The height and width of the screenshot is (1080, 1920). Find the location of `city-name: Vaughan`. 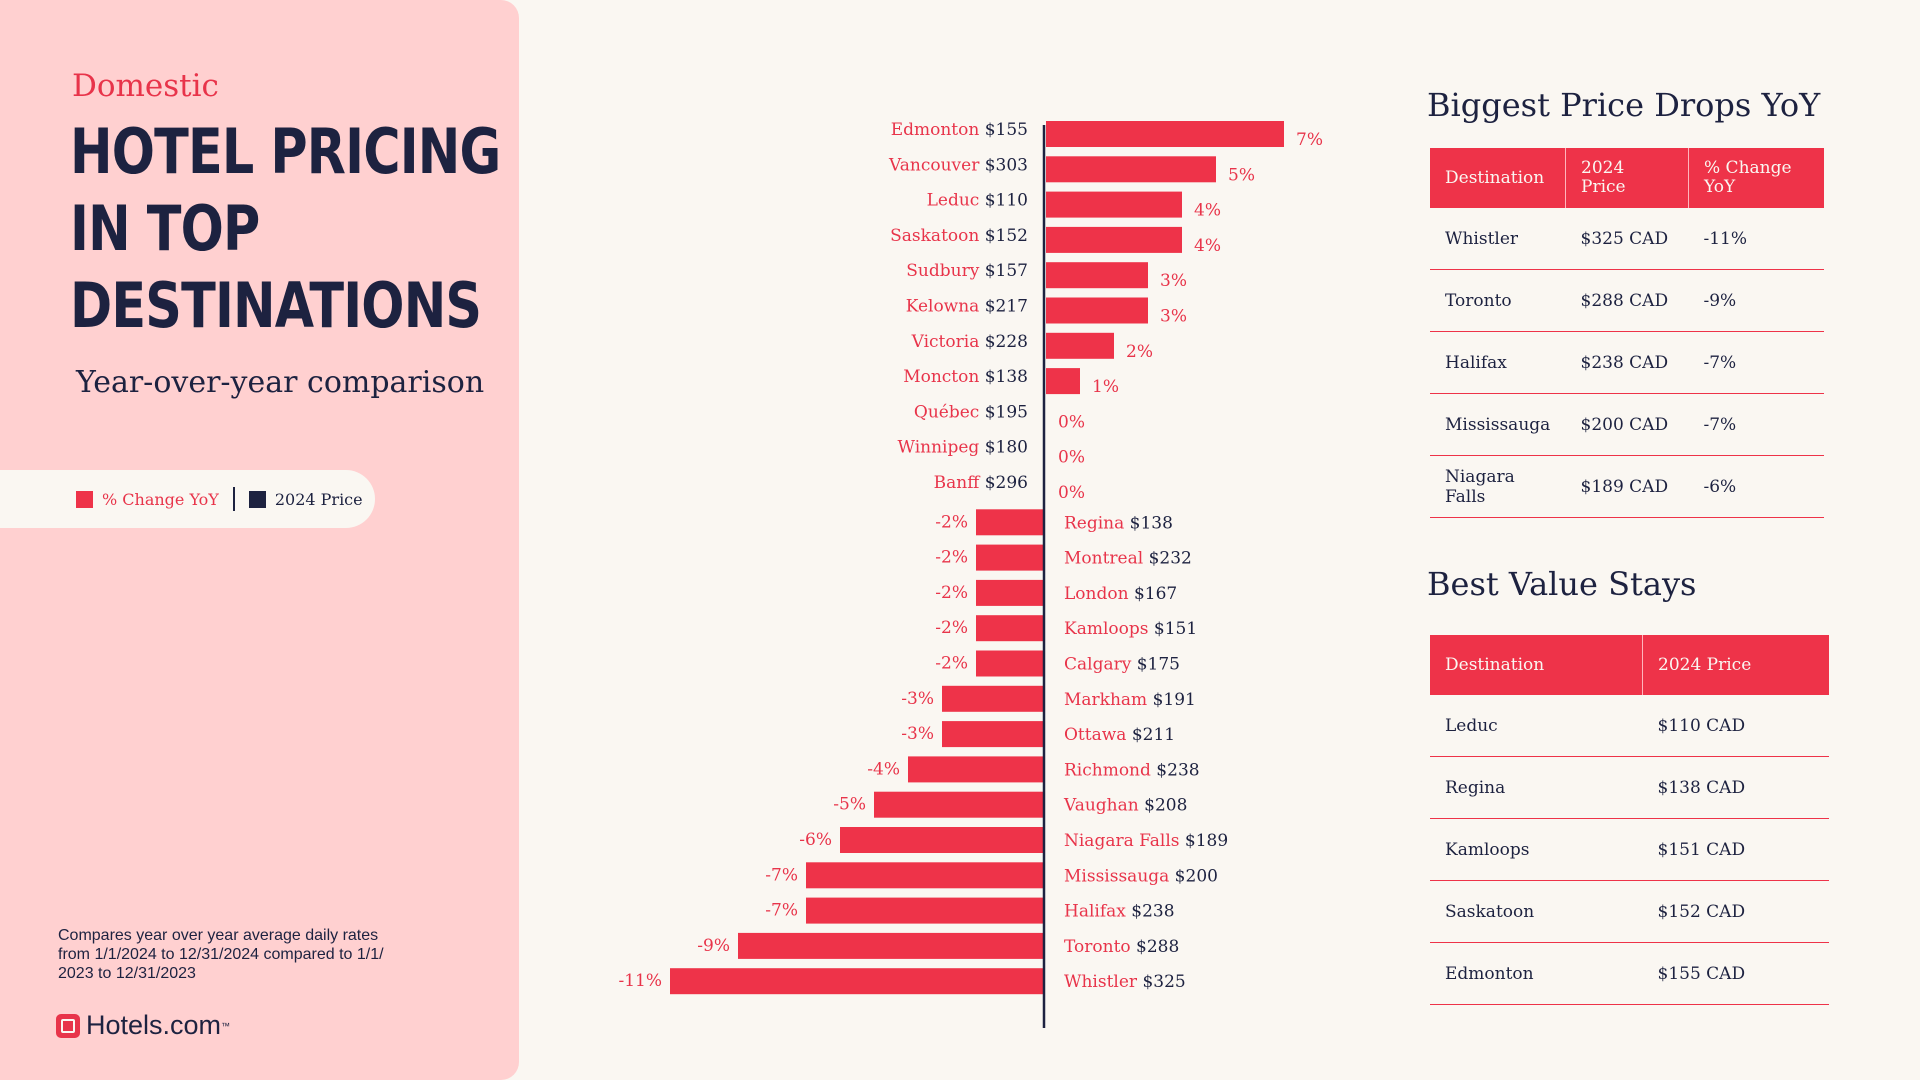

city-name: Vaughan is located at coordinates (1101, 806).